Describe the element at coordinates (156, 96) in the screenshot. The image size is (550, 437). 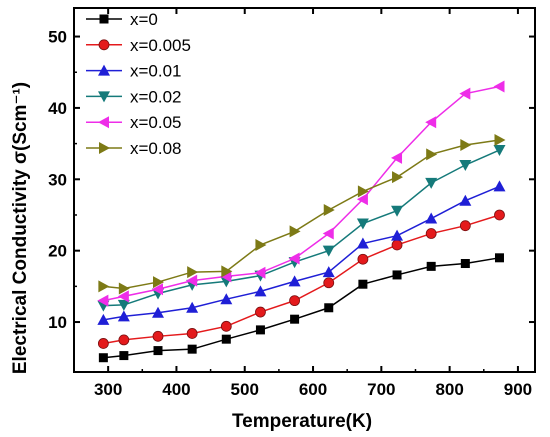
I see `legend-label: x=0.02` at that location.